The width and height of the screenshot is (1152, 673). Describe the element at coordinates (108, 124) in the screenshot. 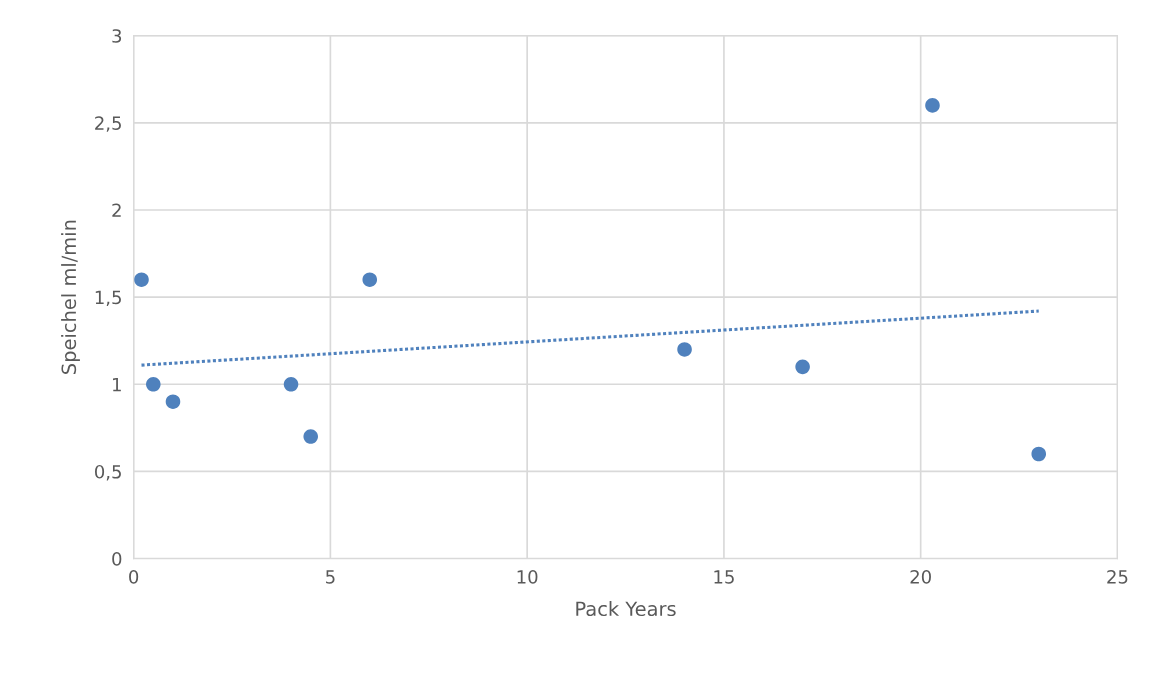

I see `y-tick-label: 2,5` at that location.